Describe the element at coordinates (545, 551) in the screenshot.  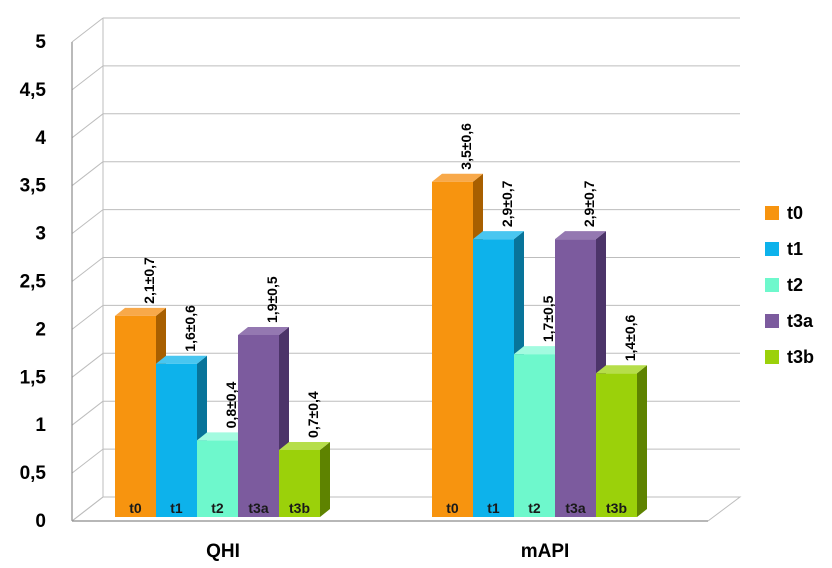
I see `x-category-label: mAPI` at that location.